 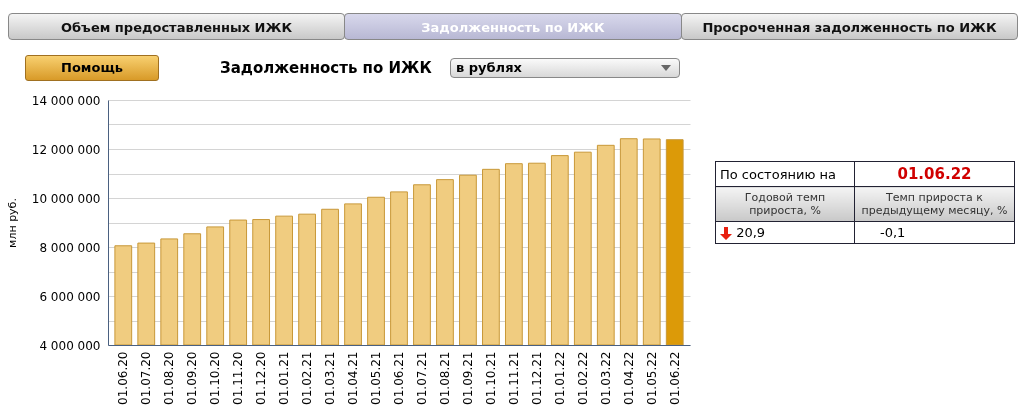 What do you see at coordinates (489, 67) in the screenshot?
I see `text: в рублях` at bounding box center [489, 67].